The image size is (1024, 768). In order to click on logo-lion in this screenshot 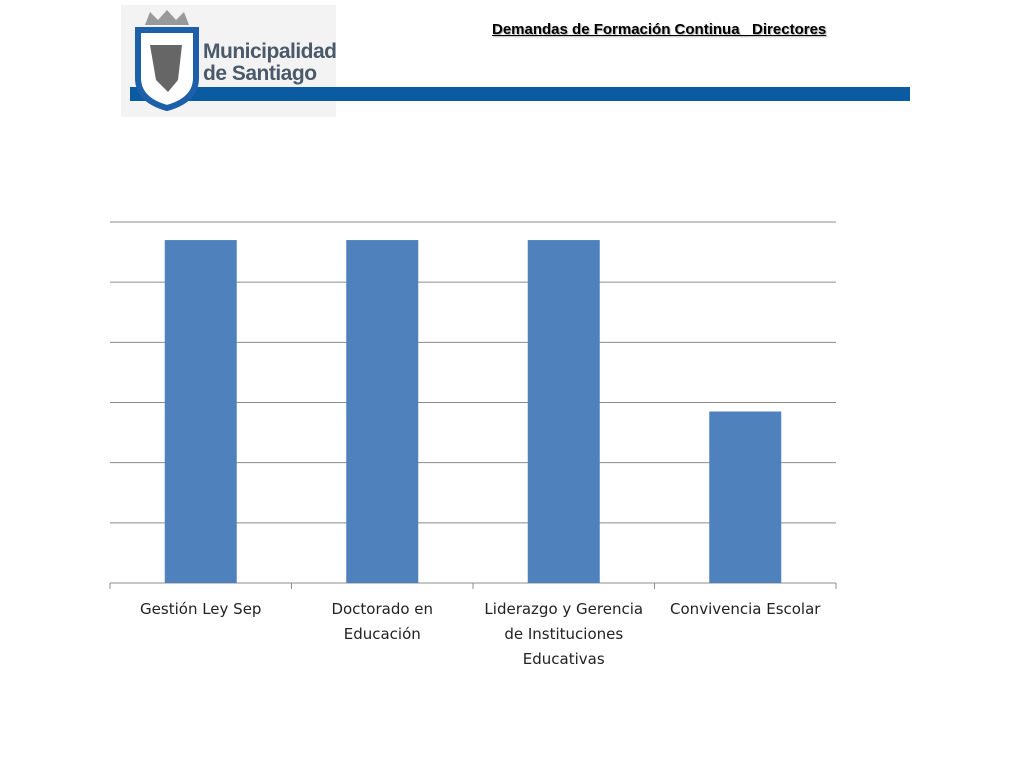, I will do `click(166, 68)`.